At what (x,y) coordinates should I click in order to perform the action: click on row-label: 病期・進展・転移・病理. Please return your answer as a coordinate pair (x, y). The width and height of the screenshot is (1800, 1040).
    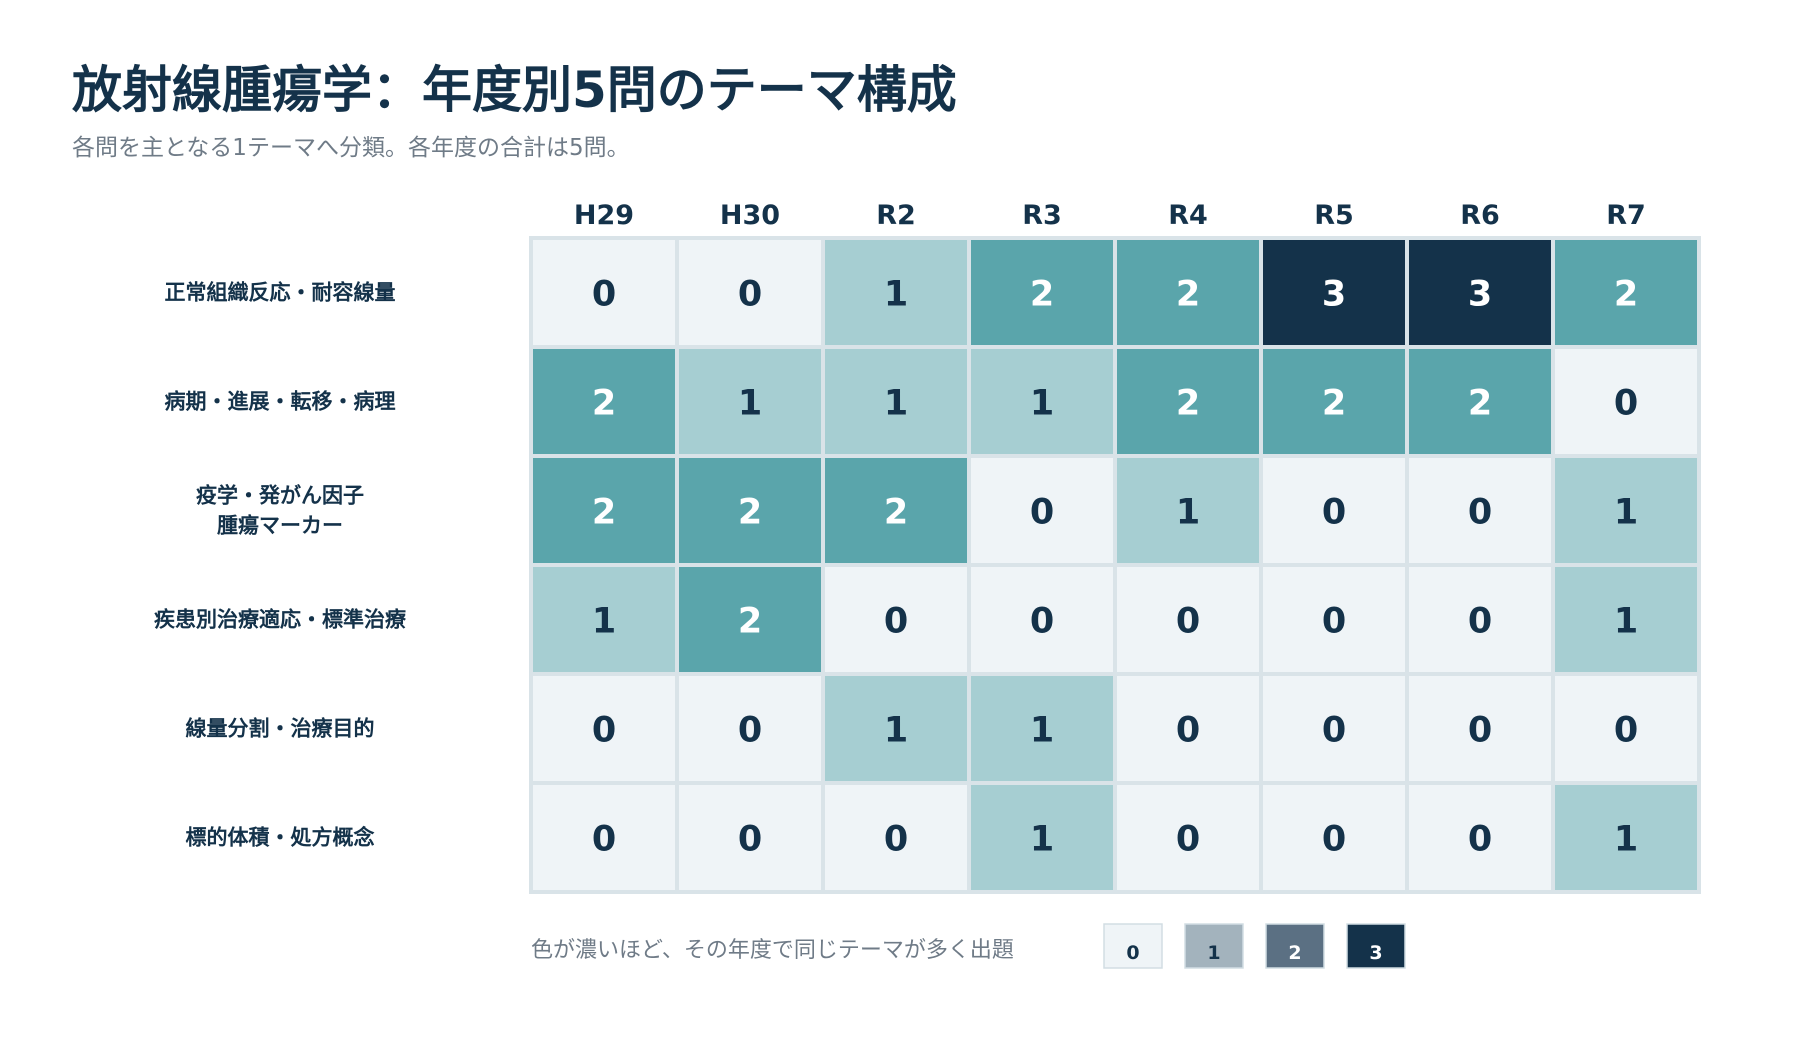
    Looking at the image, I should click on (280, 402).